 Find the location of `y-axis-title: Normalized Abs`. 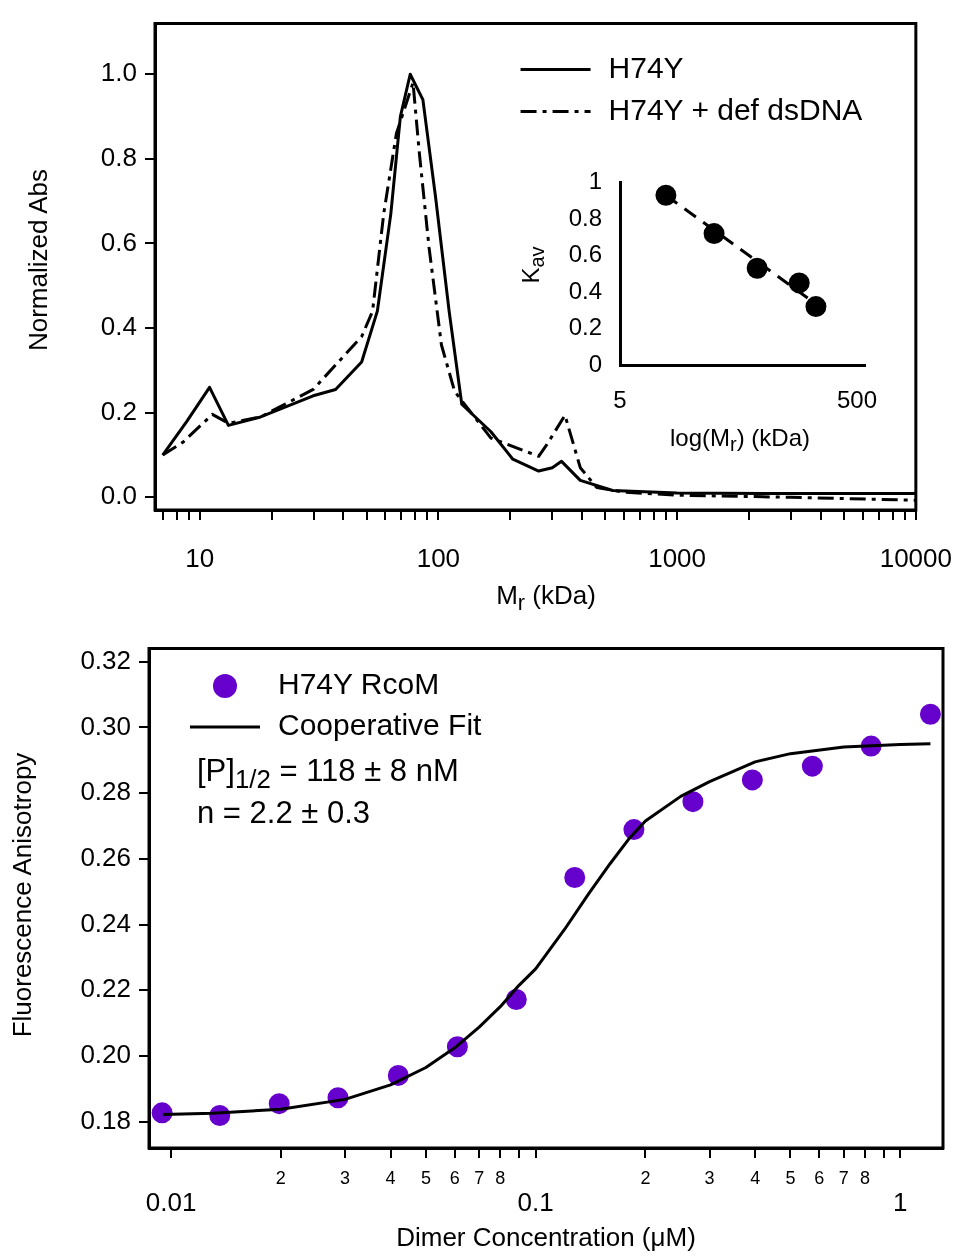

y-axis-title: Normalized Abs is located at coordinates (38, 260).